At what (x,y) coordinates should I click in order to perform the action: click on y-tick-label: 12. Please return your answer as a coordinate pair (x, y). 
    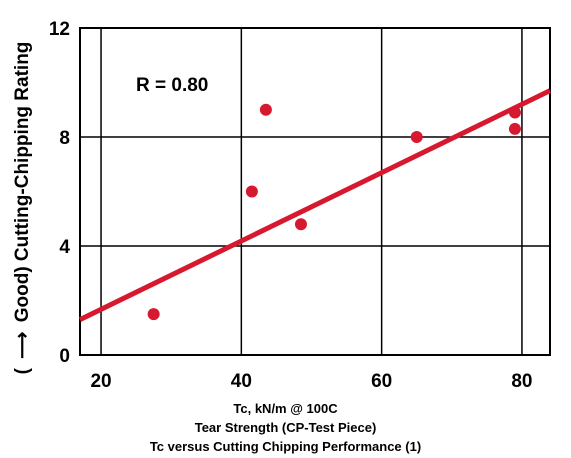
    Looking at the image, I should click on (59, 29).